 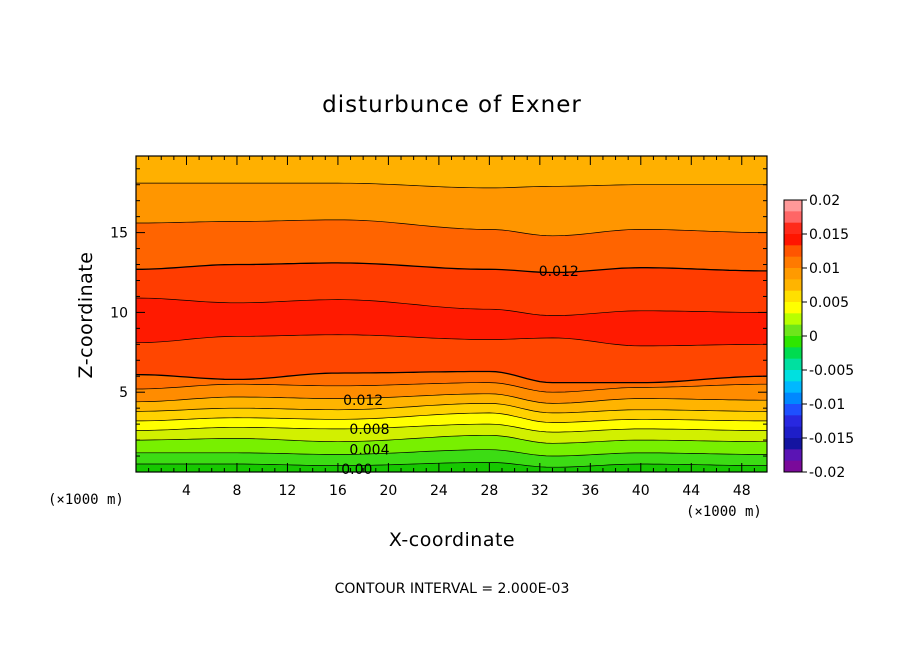 I want to click on y-tick-label: 15, so click(x=119, y=234).